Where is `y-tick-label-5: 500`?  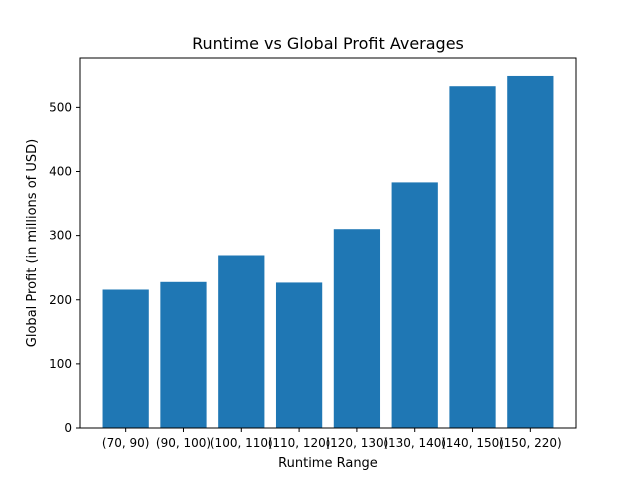
y-tick-label-5: 500 is located at coordinates (60, 107).